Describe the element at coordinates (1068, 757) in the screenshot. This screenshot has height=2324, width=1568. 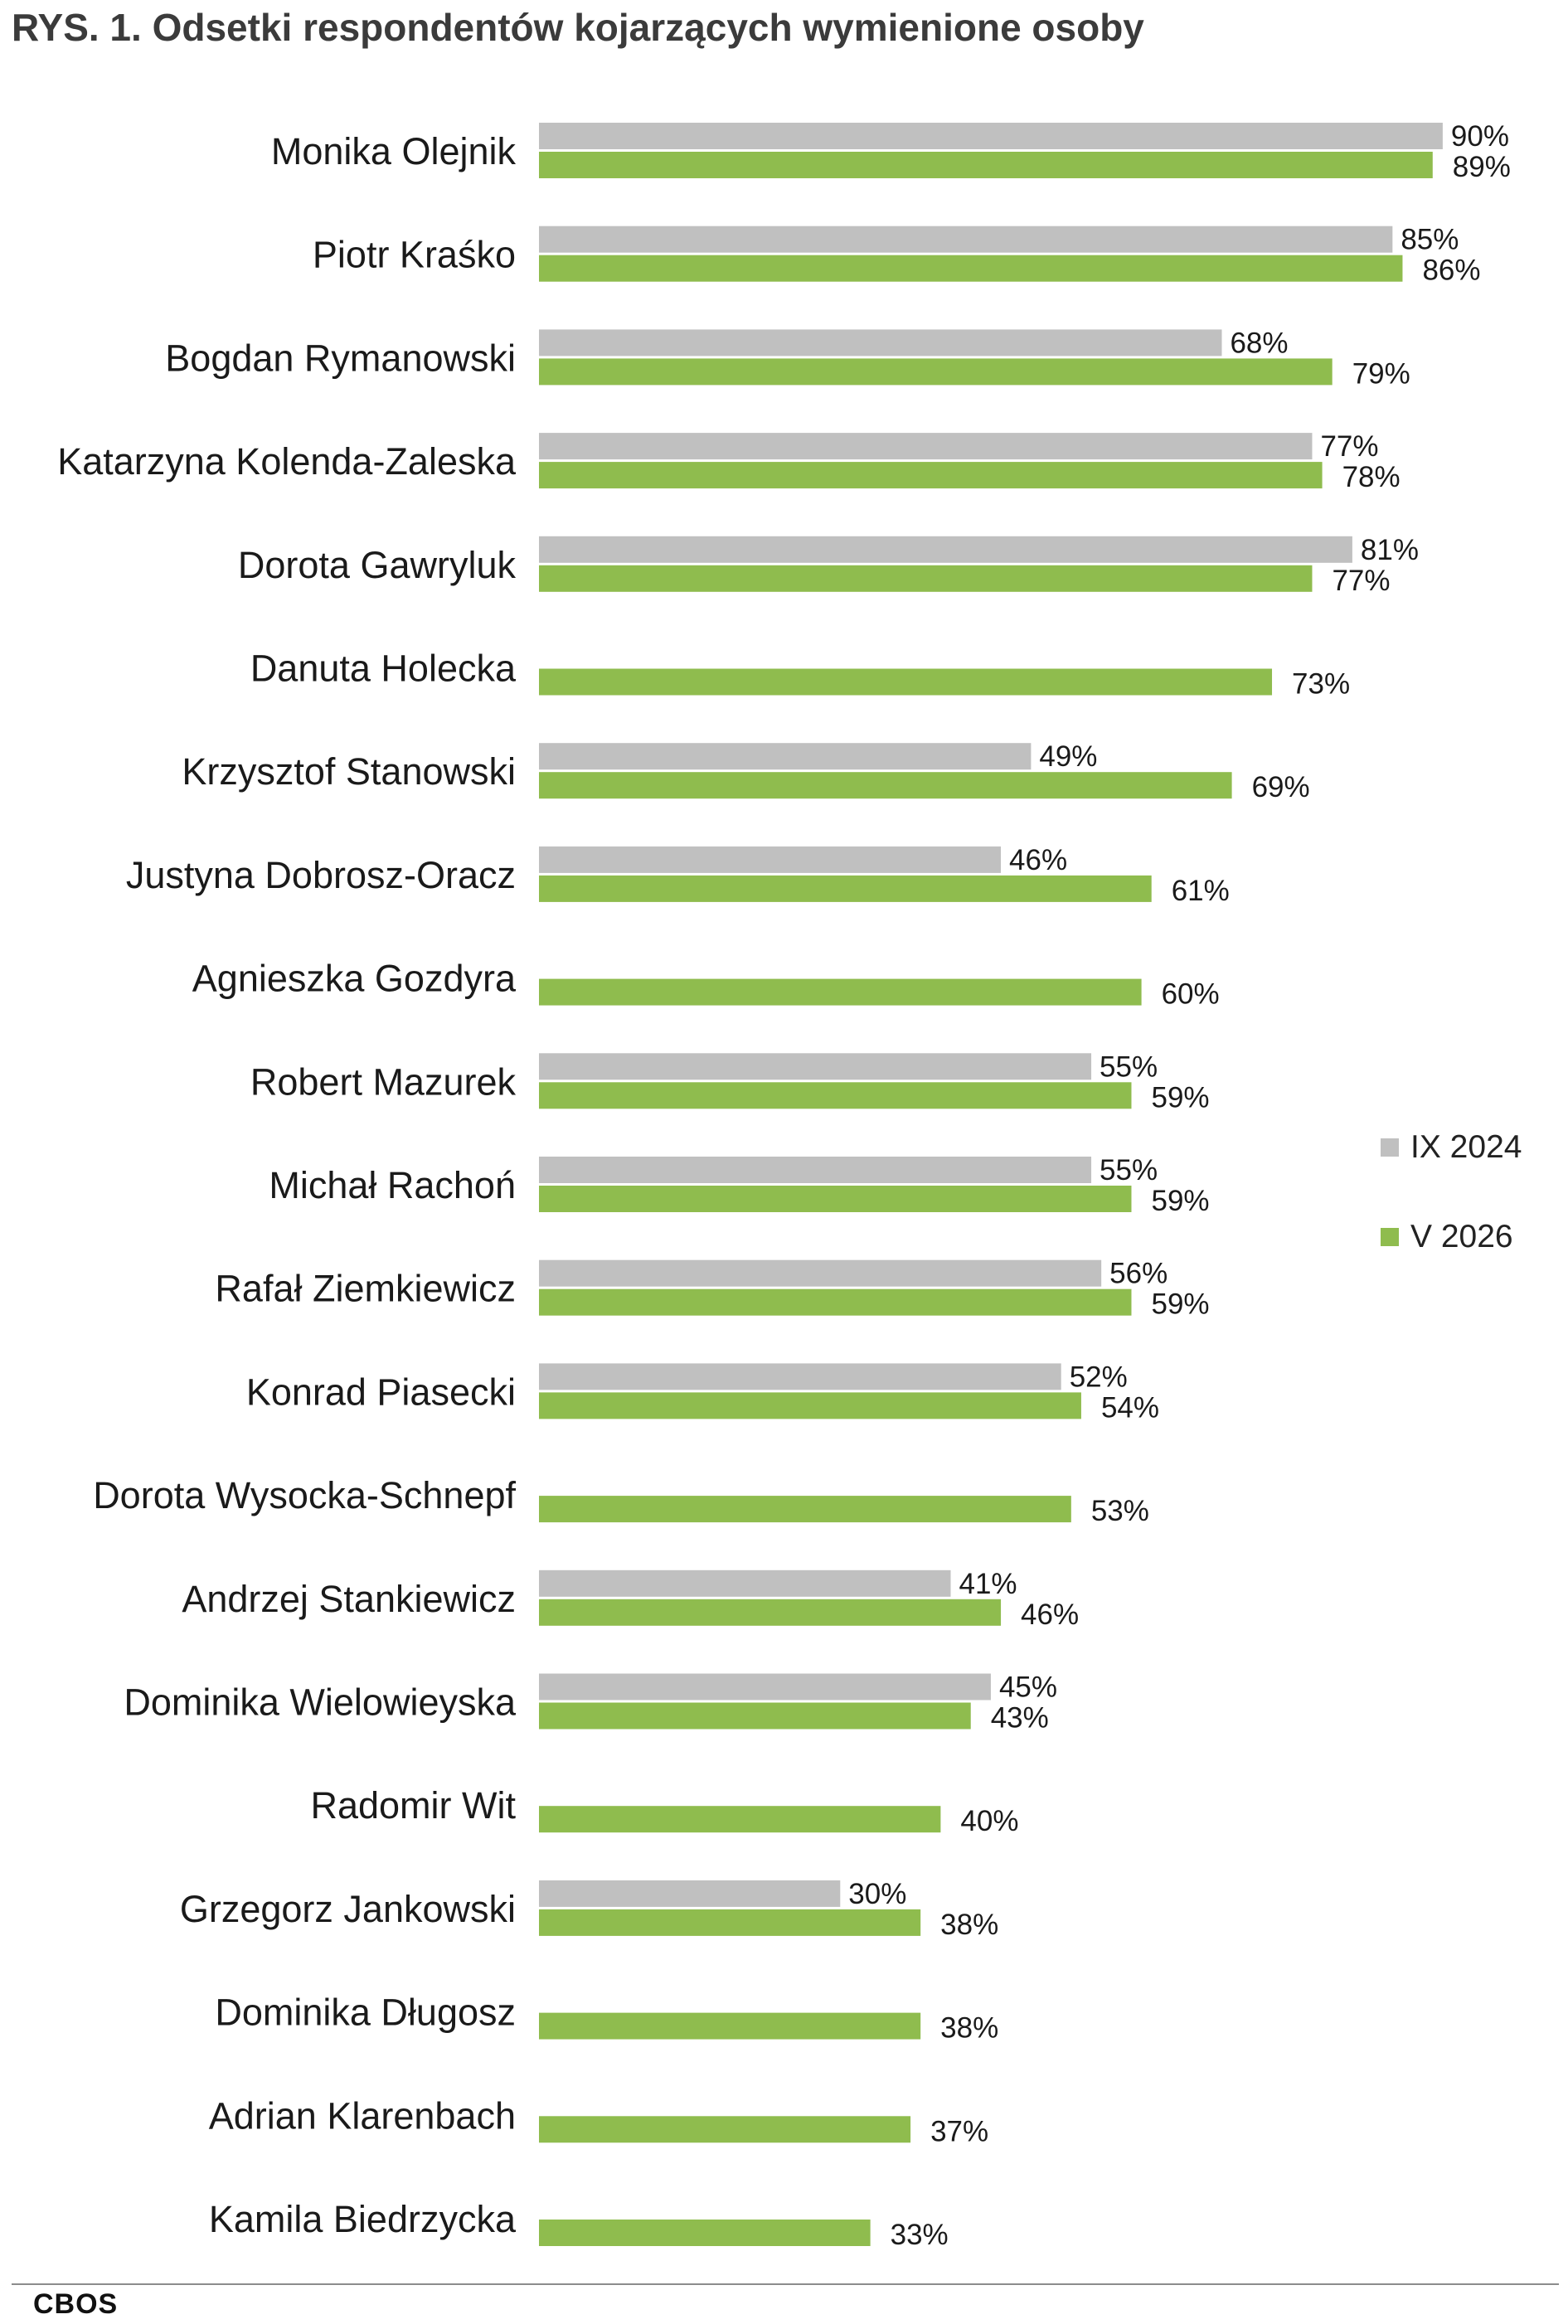
I see `data-label-series-1: 49%` at that location.